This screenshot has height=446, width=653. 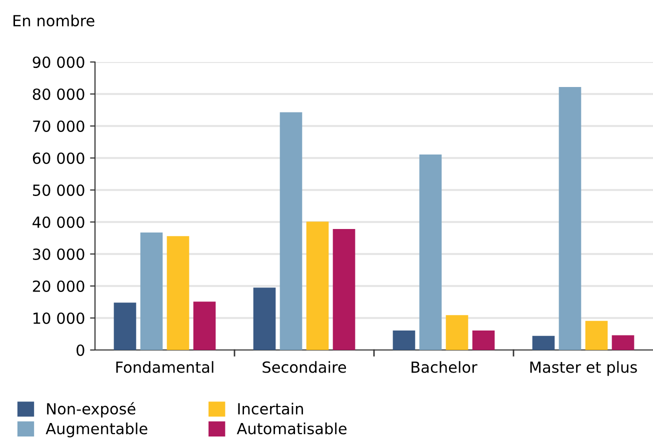 What do you see at coordinates (91, 410) in the screenshot?
I see `legend-label: Non-exposé` at bounding box center [91, 410].